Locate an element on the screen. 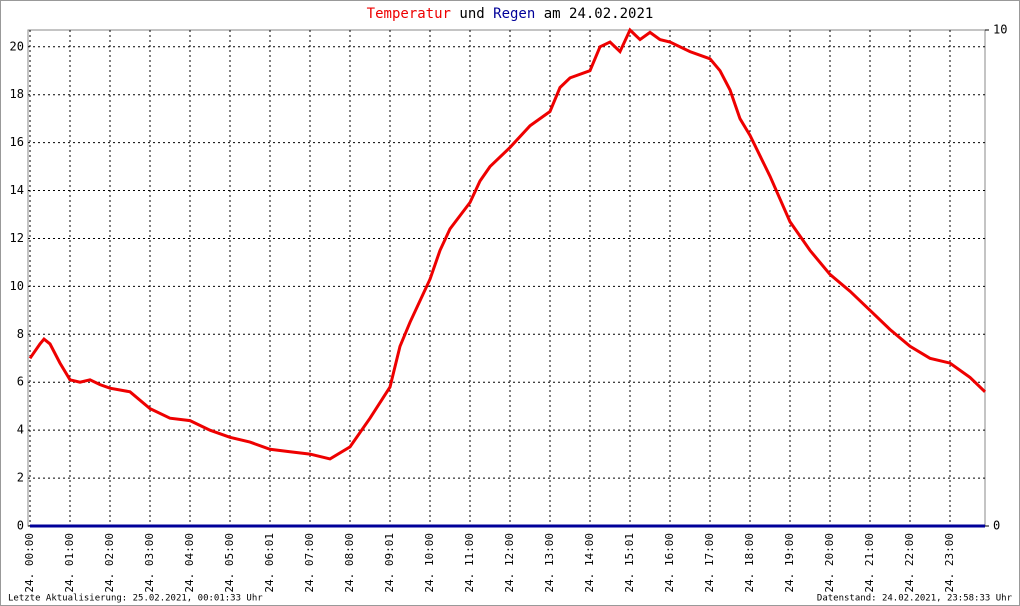 The image size is (1020, 606). y-tick-label: 18 is located at coordinates (17, 94).